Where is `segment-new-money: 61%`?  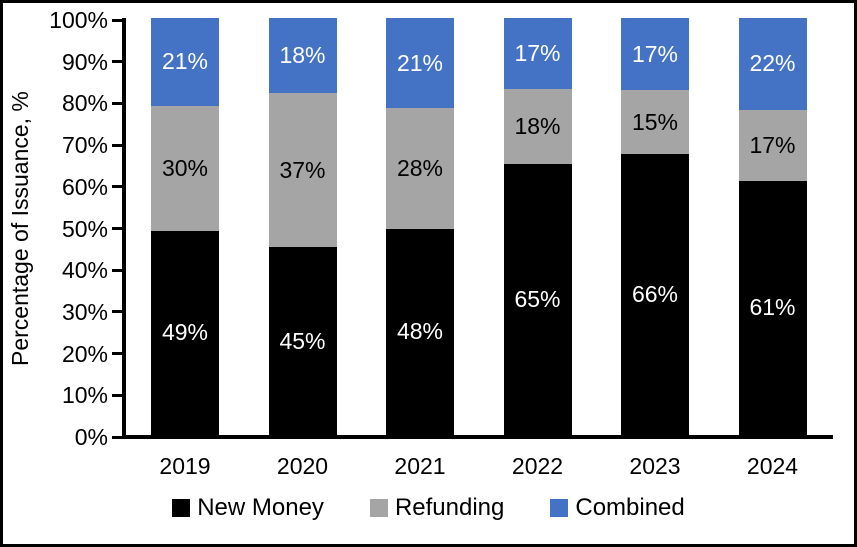
segment-new-money: 61% is located at coordinates (772, 307).